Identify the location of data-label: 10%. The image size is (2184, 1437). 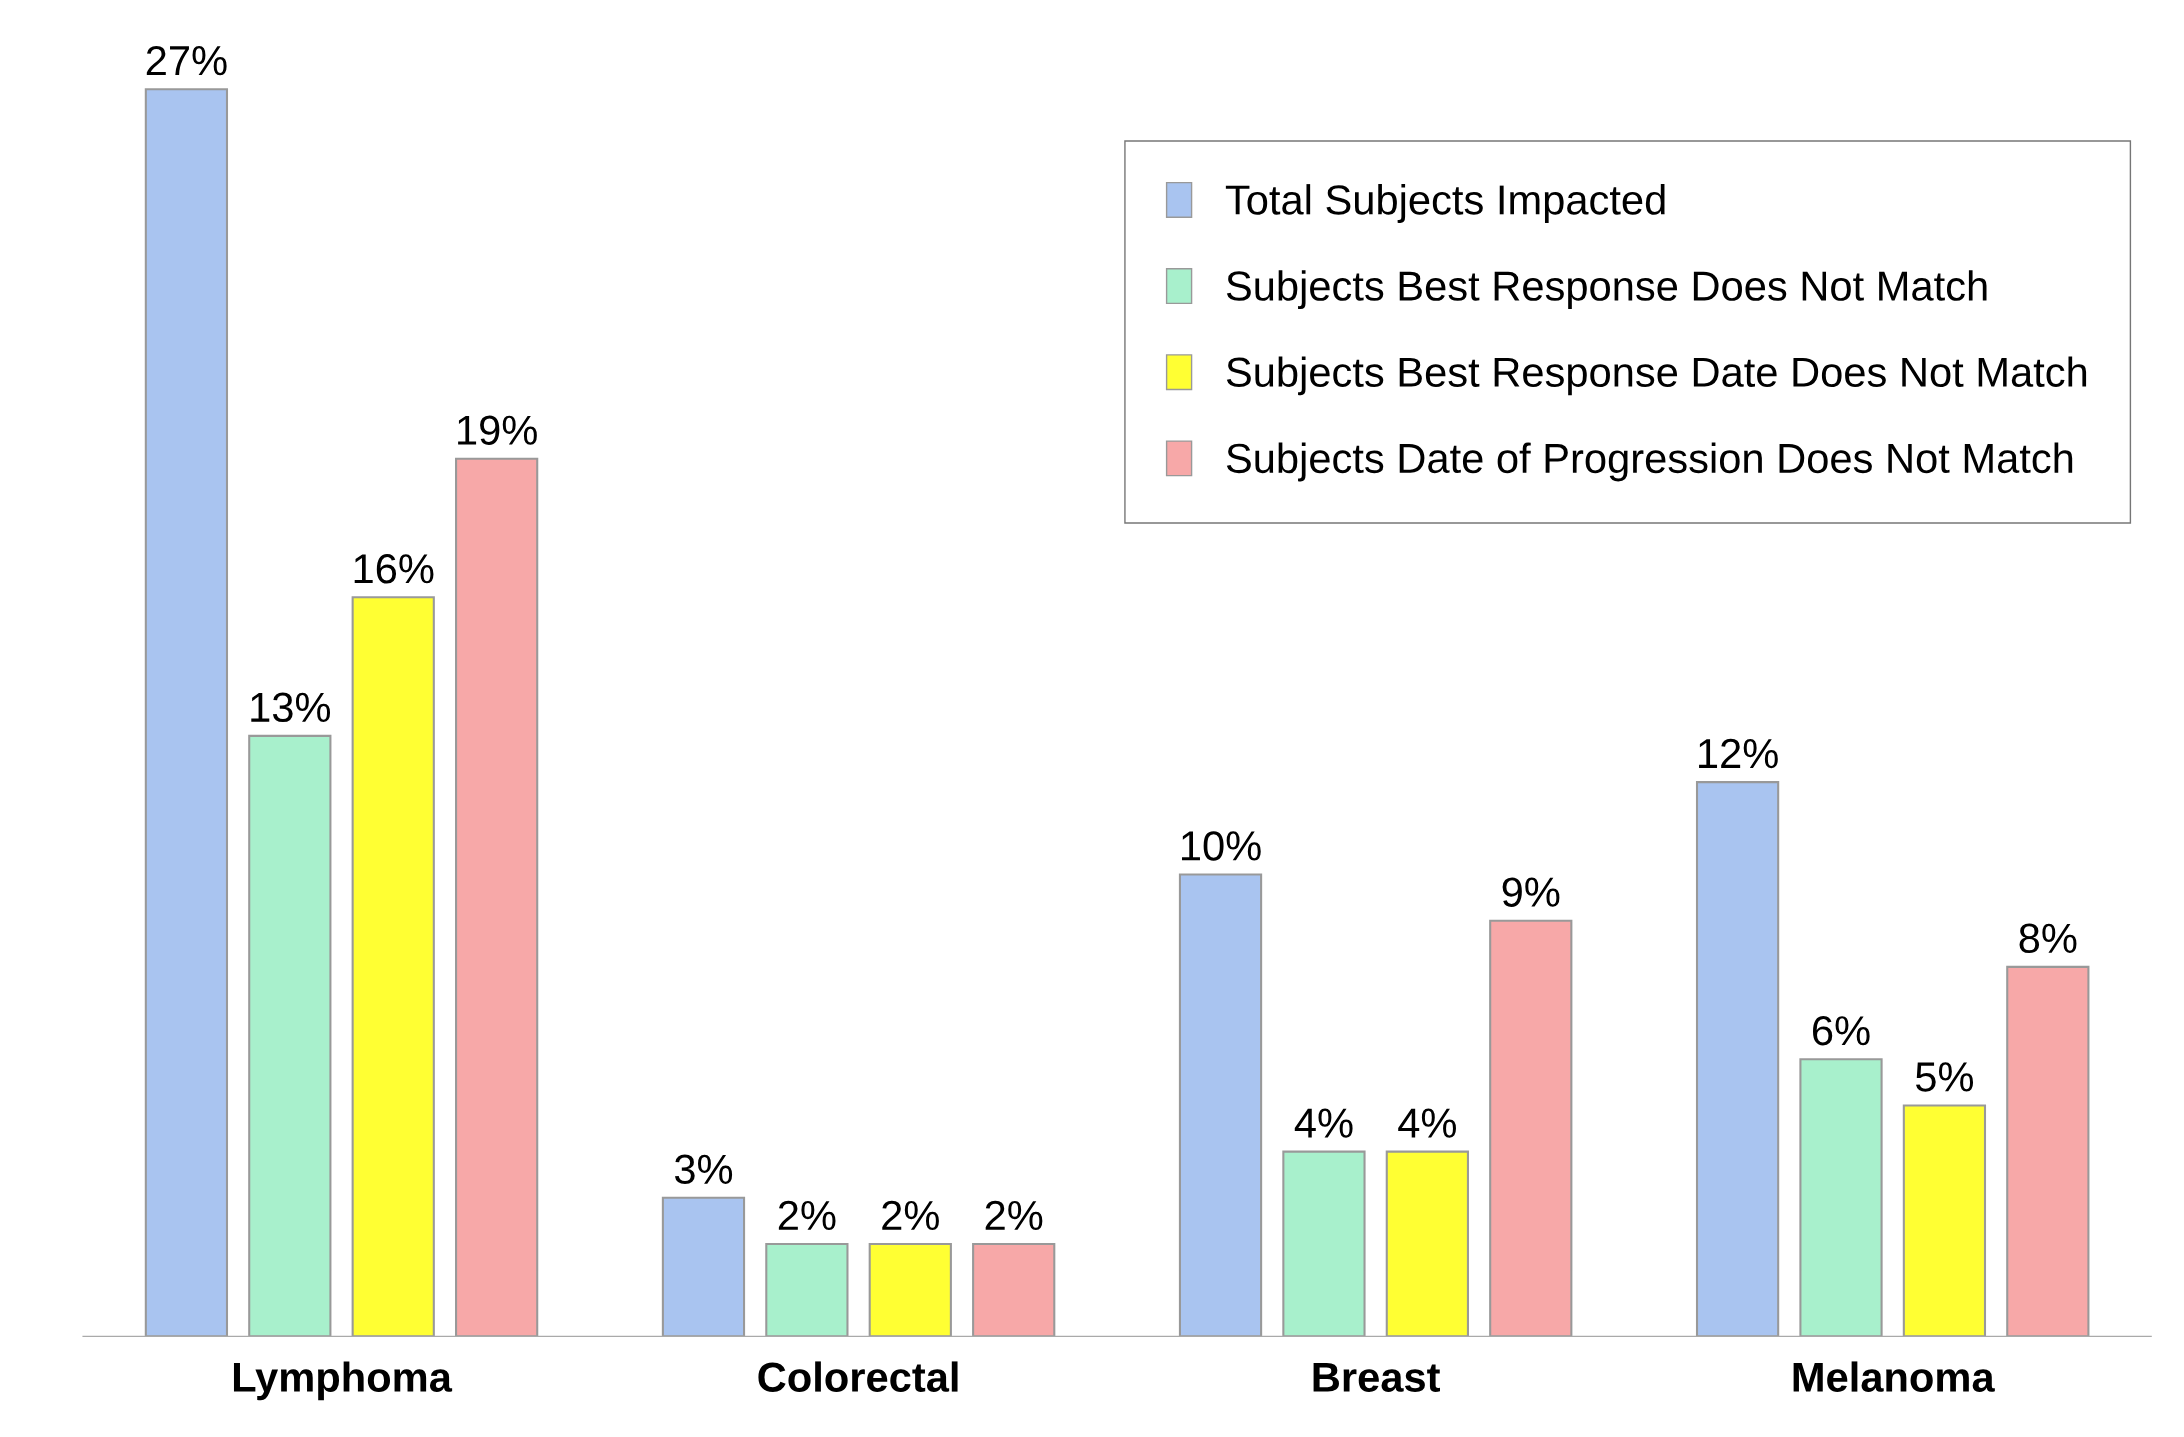
(1221, 846).